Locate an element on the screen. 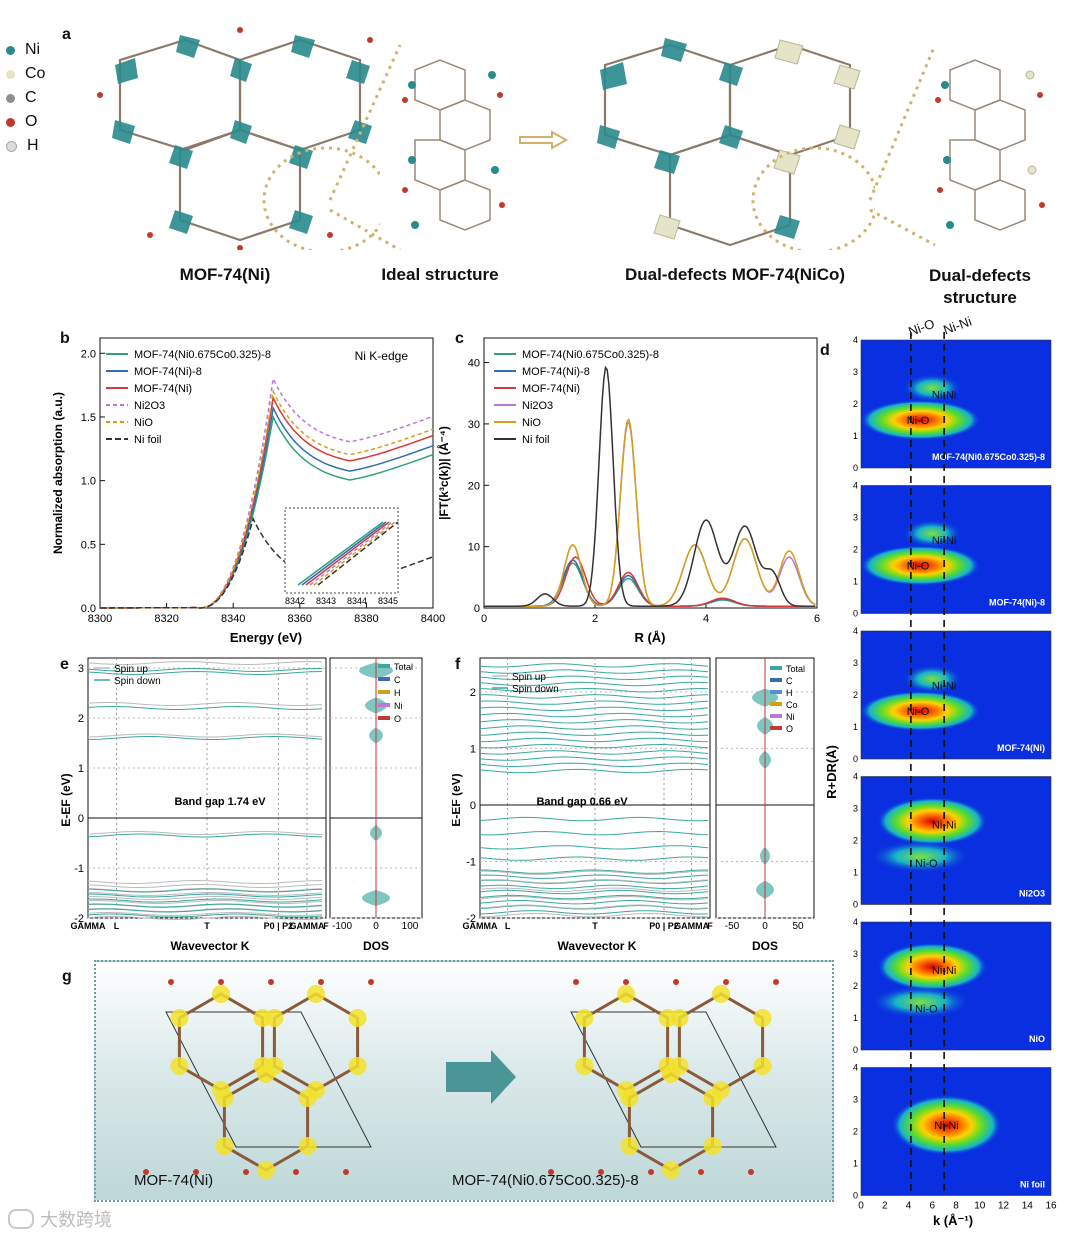  y-tick-label: 4 is located at coordinates (855, 777).